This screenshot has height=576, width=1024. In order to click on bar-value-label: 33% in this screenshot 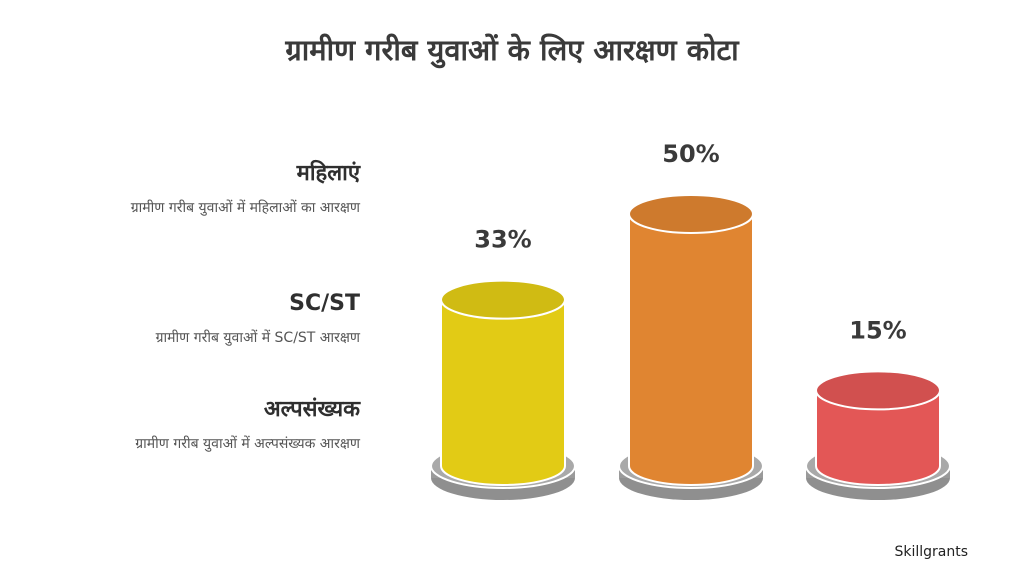, I will do `click(502, 240)`.